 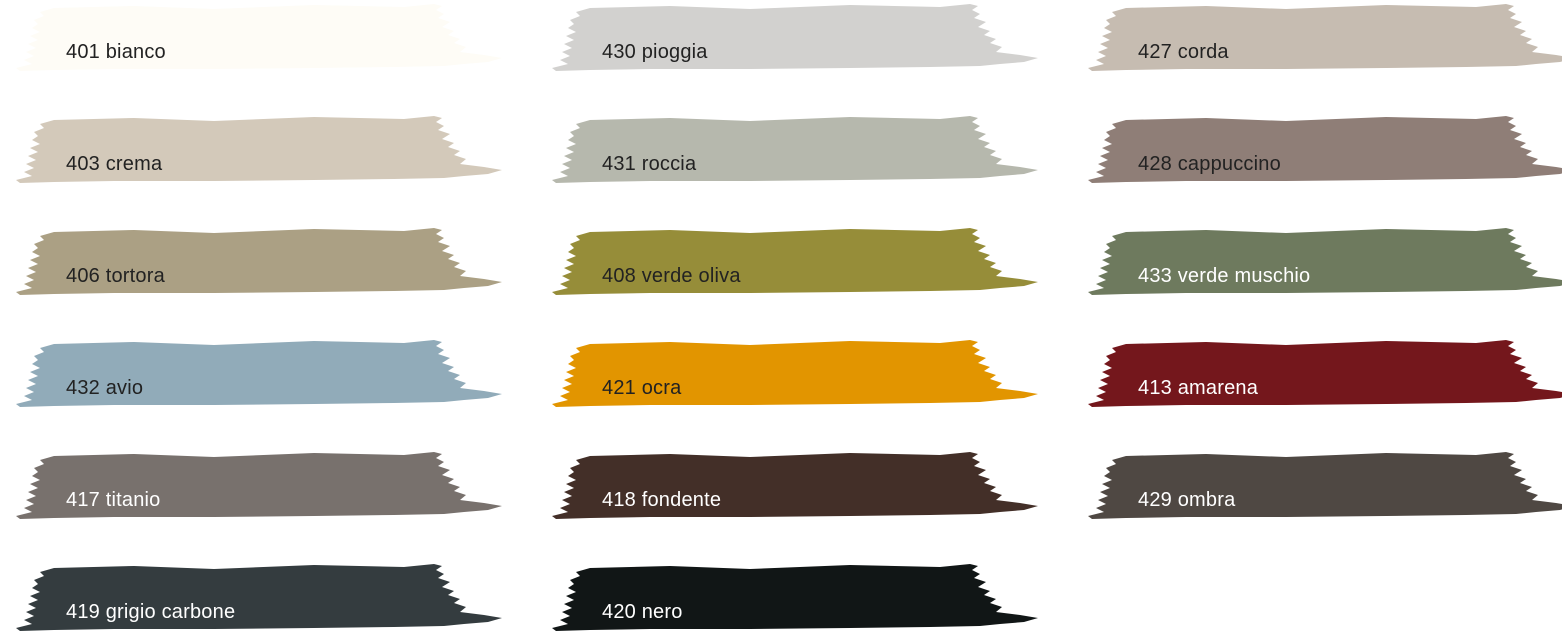 I want to click on swatch-label: 421 ocra, so click(x=642, y=388).